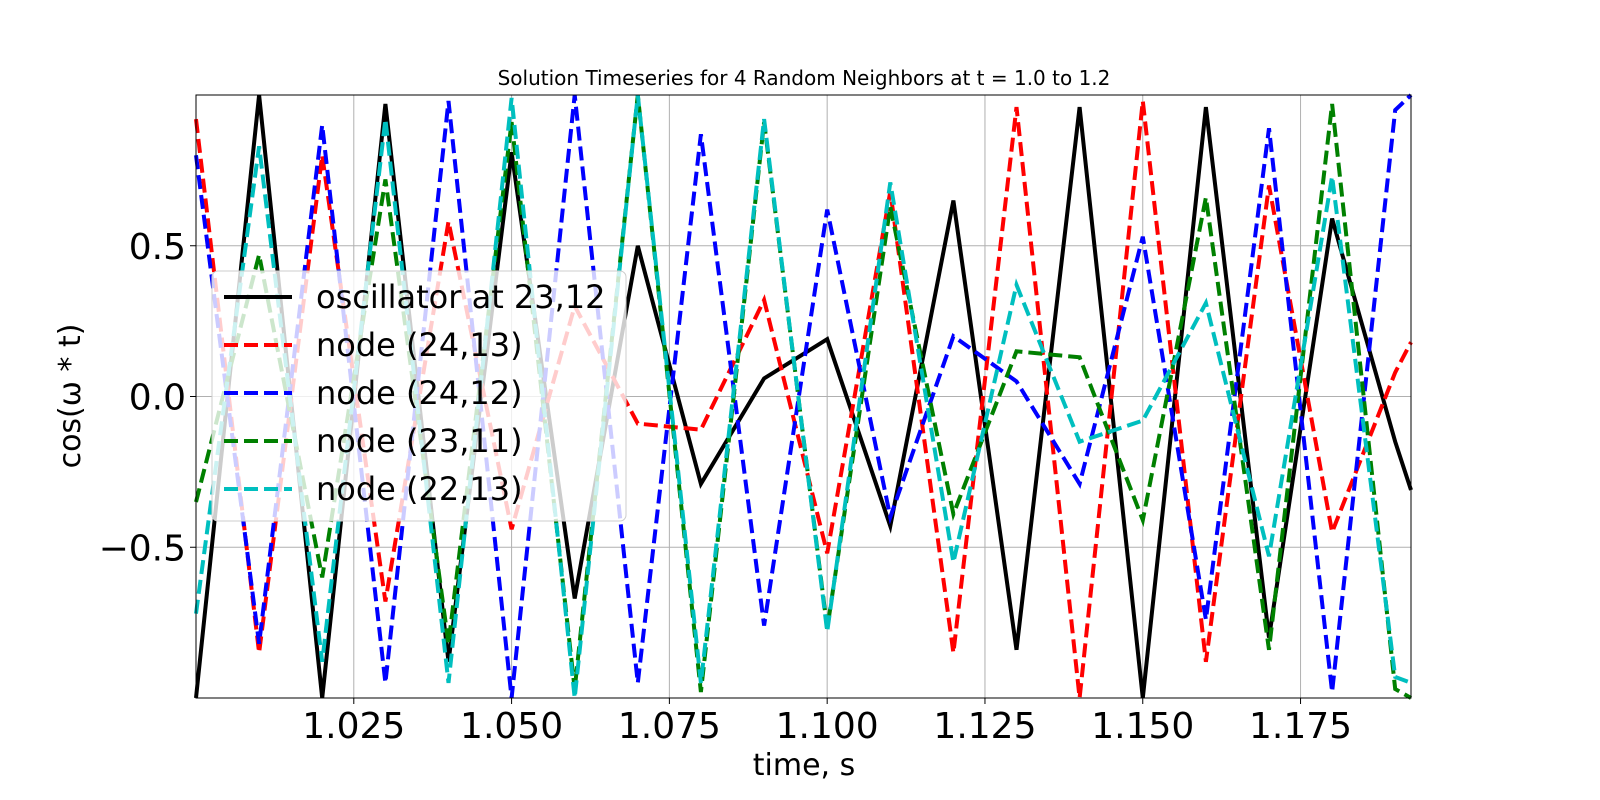 Image resolution: width=1600 pixels, height=800 pixels. I want to click on x-tick-label: 1.175, so click(1300, 726).